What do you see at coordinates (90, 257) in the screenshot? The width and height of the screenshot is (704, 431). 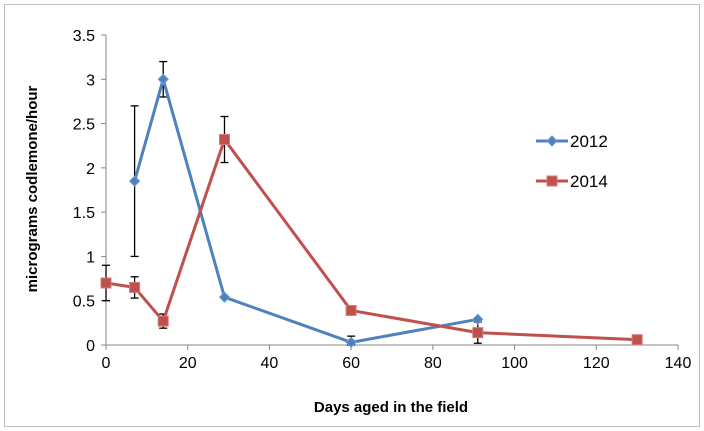 I see `y-tick-label: 1` at bounding box center [90, 257].